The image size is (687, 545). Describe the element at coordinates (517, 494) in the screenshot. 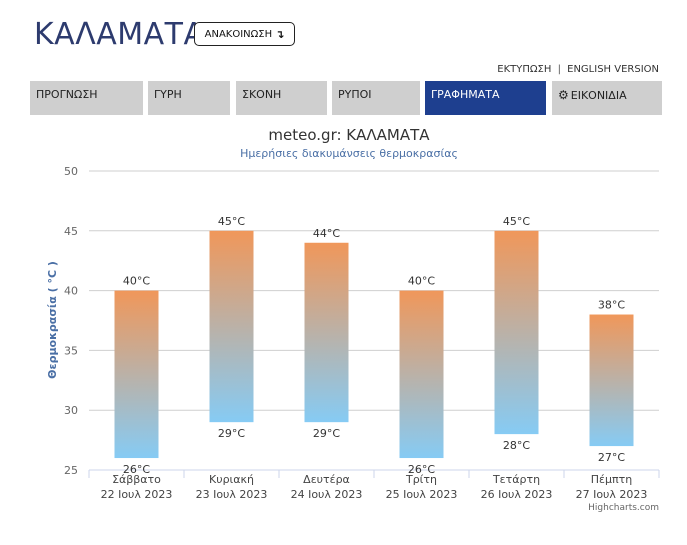

I see `x-tick-label-date: 26 Ιουλ 2023` at that location.